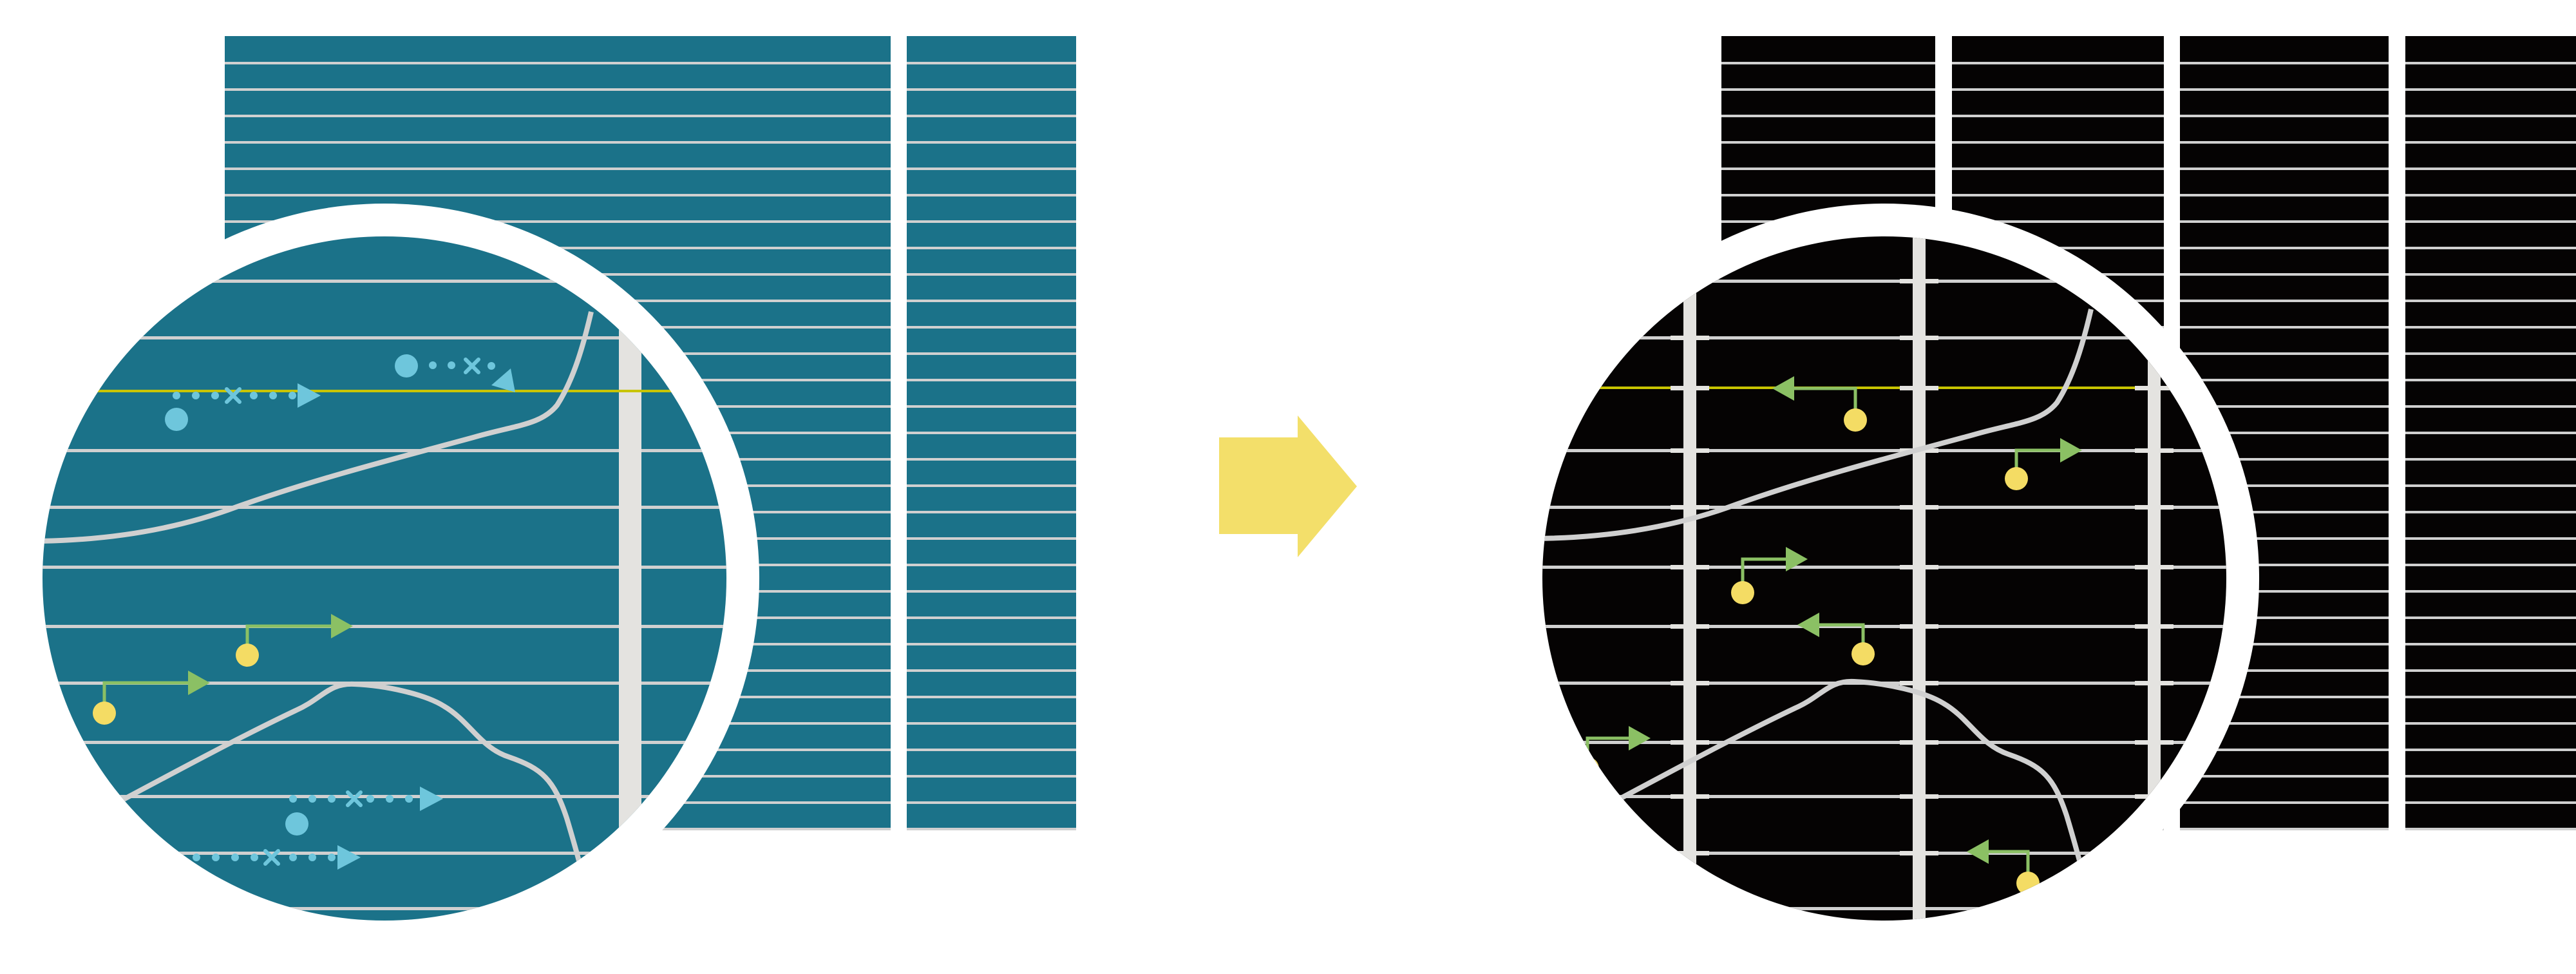 The image size is (2576, 974). Describe the element at coordinates (406, 365) in the screenshot. I see `start-point` at that location.